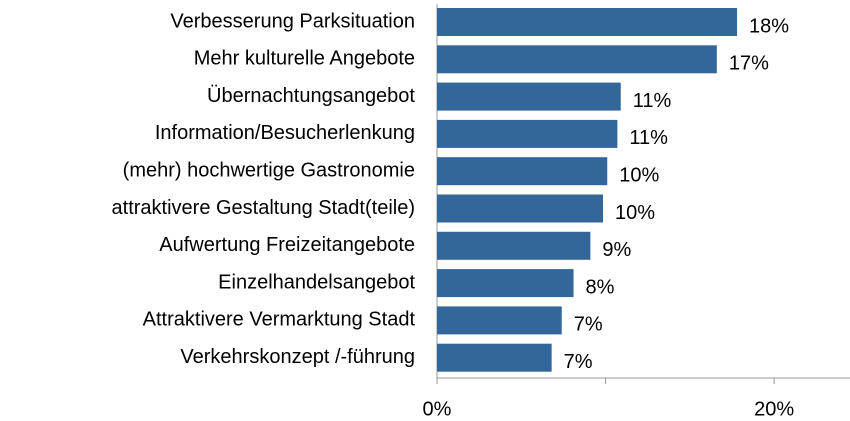 This screenshot has height=421, width=850. Describe the element at coordinates (285, 133) in the screenshot. I see `category-label: Information/Besucherlenkung` at that location.